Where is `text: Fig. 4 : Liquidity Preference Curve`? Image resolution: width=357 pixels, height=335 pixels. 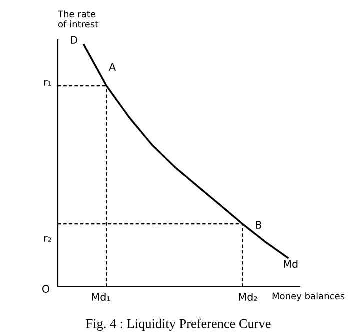
text: Fig. 4 : Liquidity Preference Curve is located at coordinates (178, 325).